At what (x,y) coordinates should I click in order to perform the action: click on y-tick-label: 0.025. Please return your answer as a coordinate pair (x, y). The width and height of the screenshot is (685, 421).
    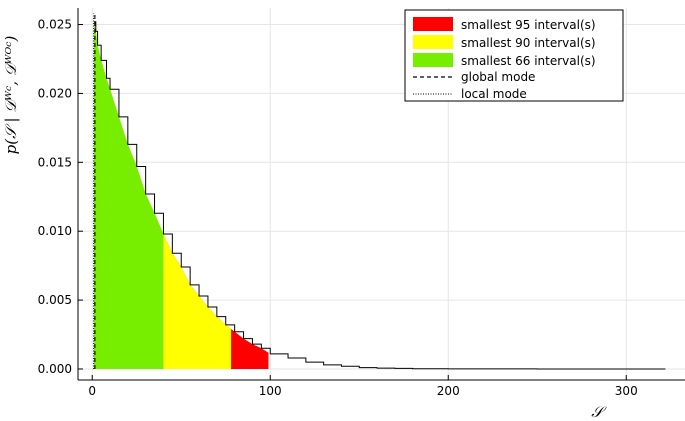
    Looking at the image, I should click on (55, 25).